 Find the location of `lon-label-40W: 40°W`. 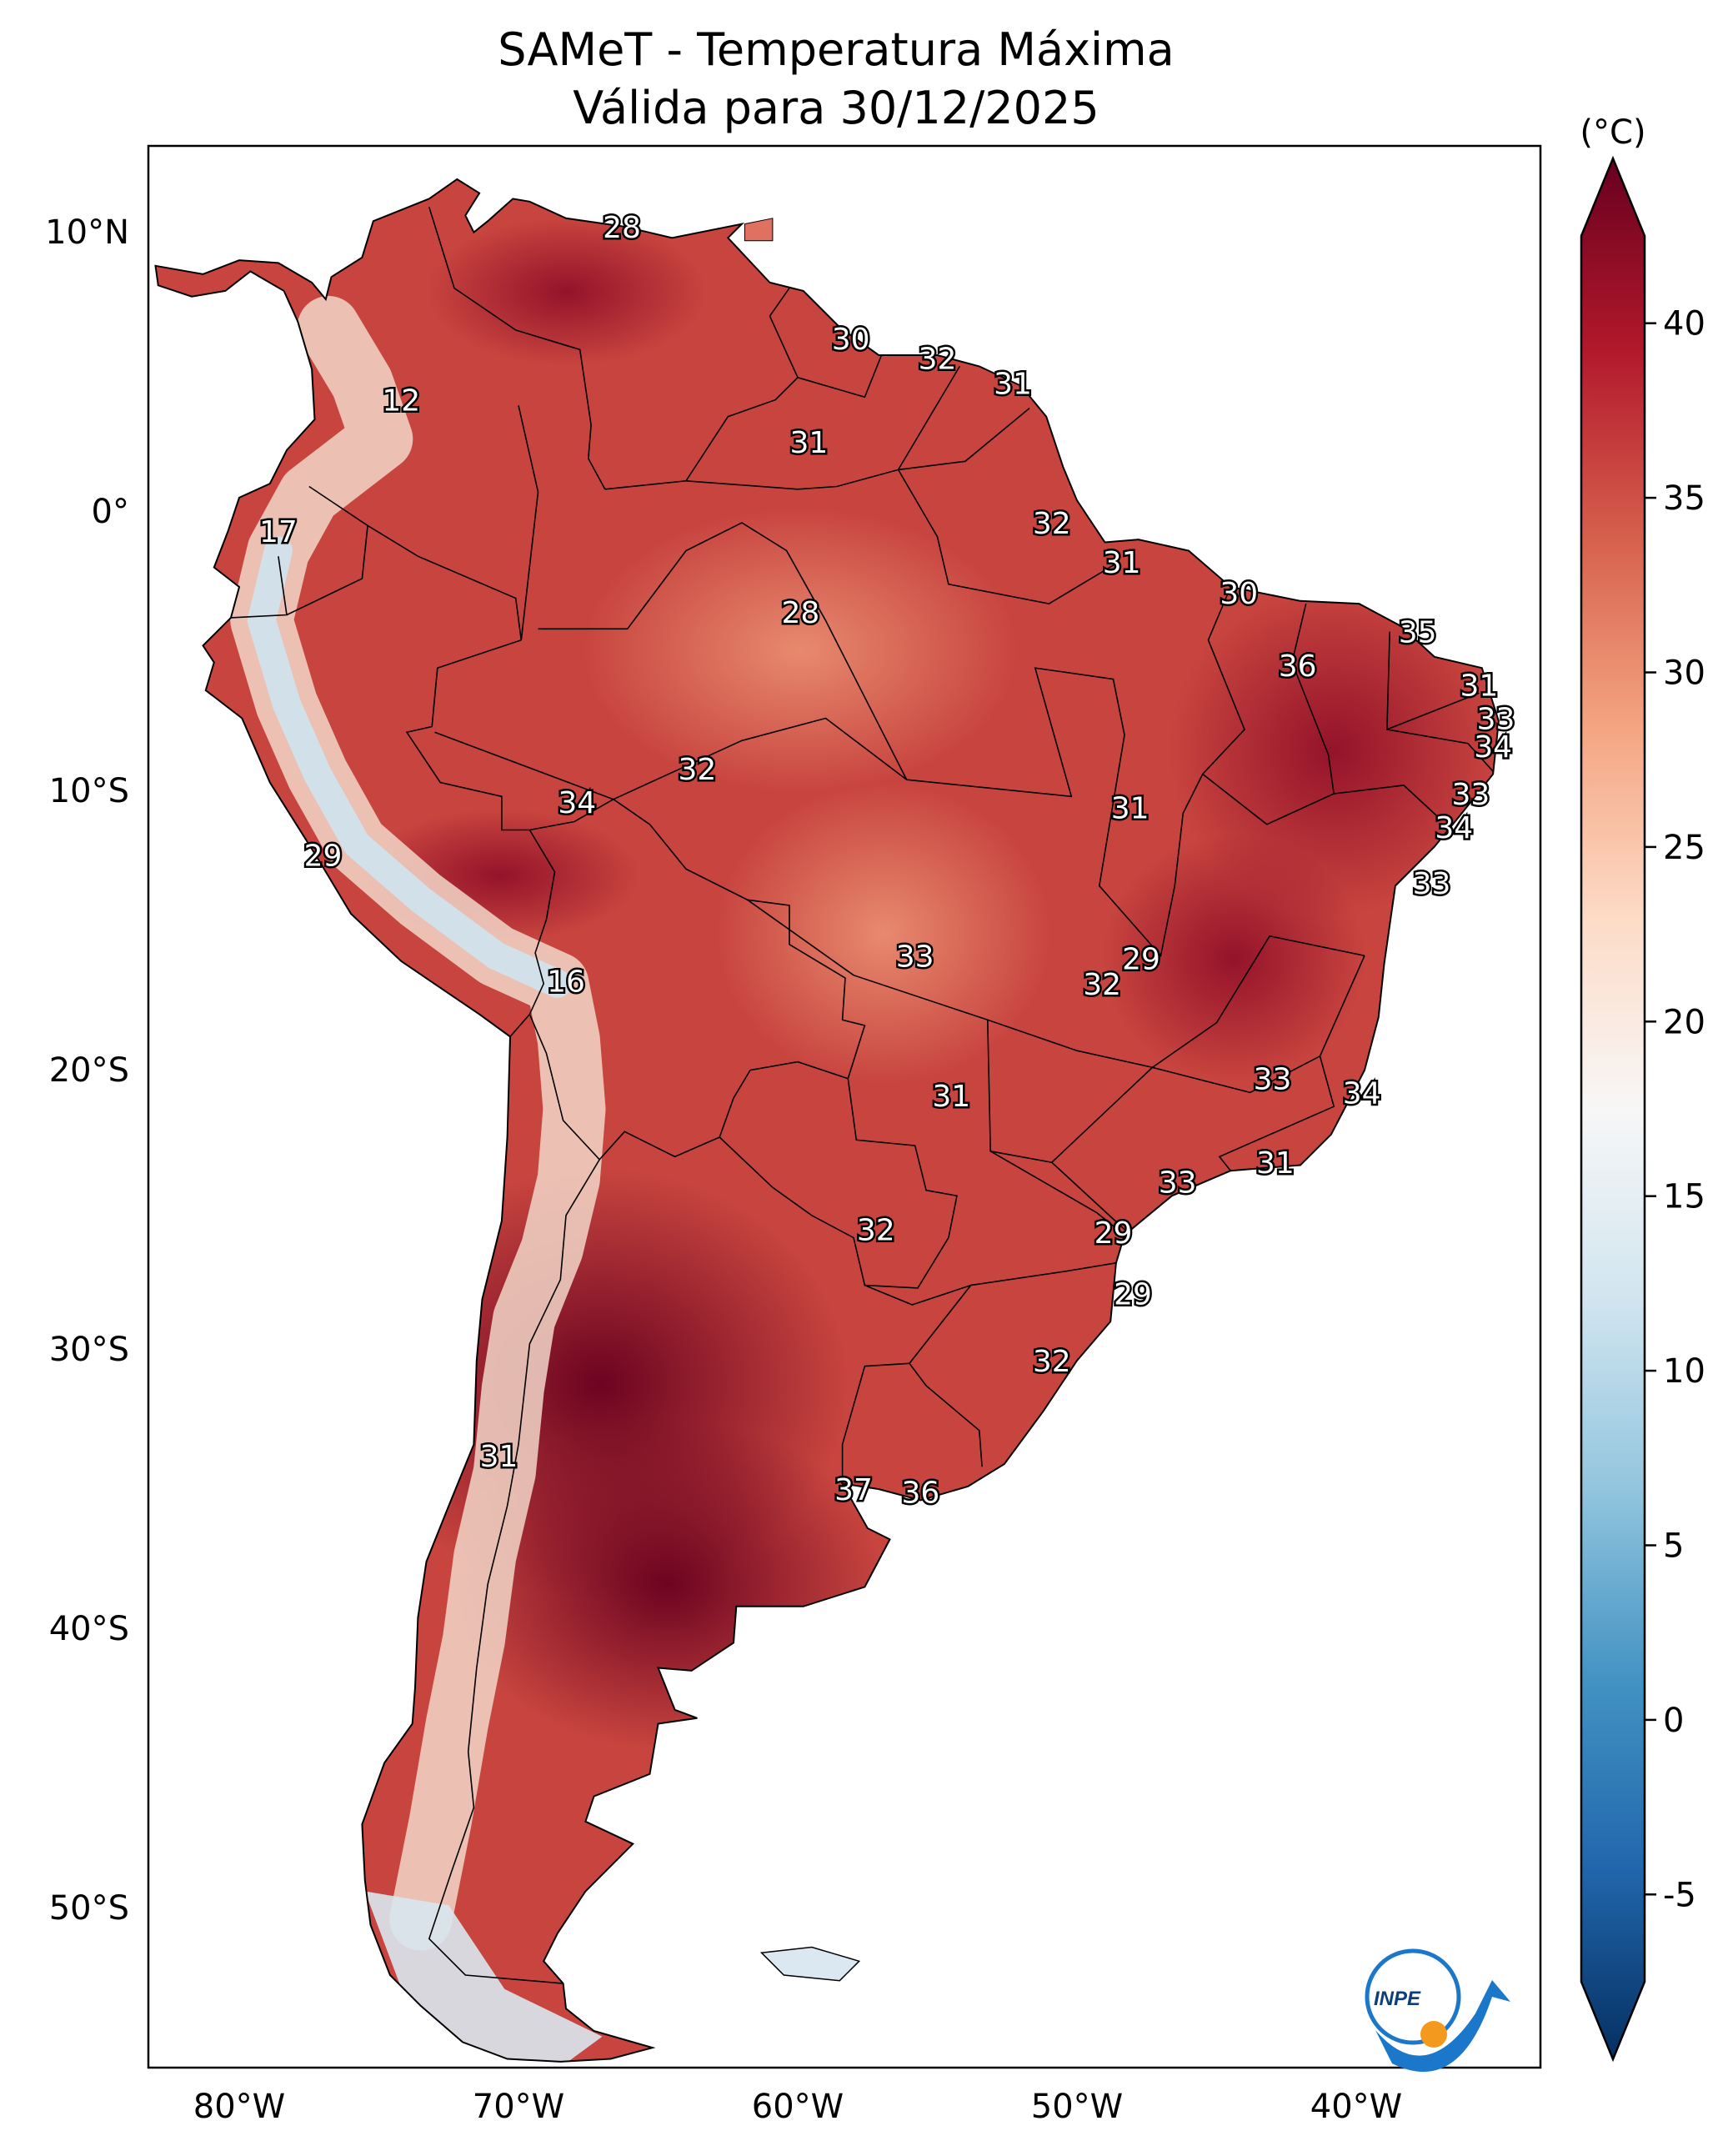

lon-label-40W: 40°W is located at coordinates (1356, 2107).